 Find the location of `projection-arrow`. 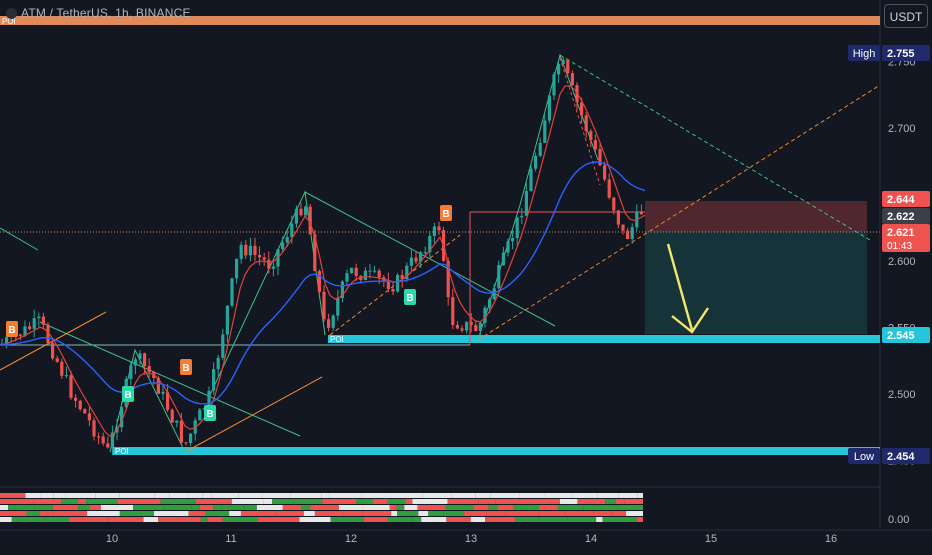

projection-arrow is located at coordinates (680, 287).